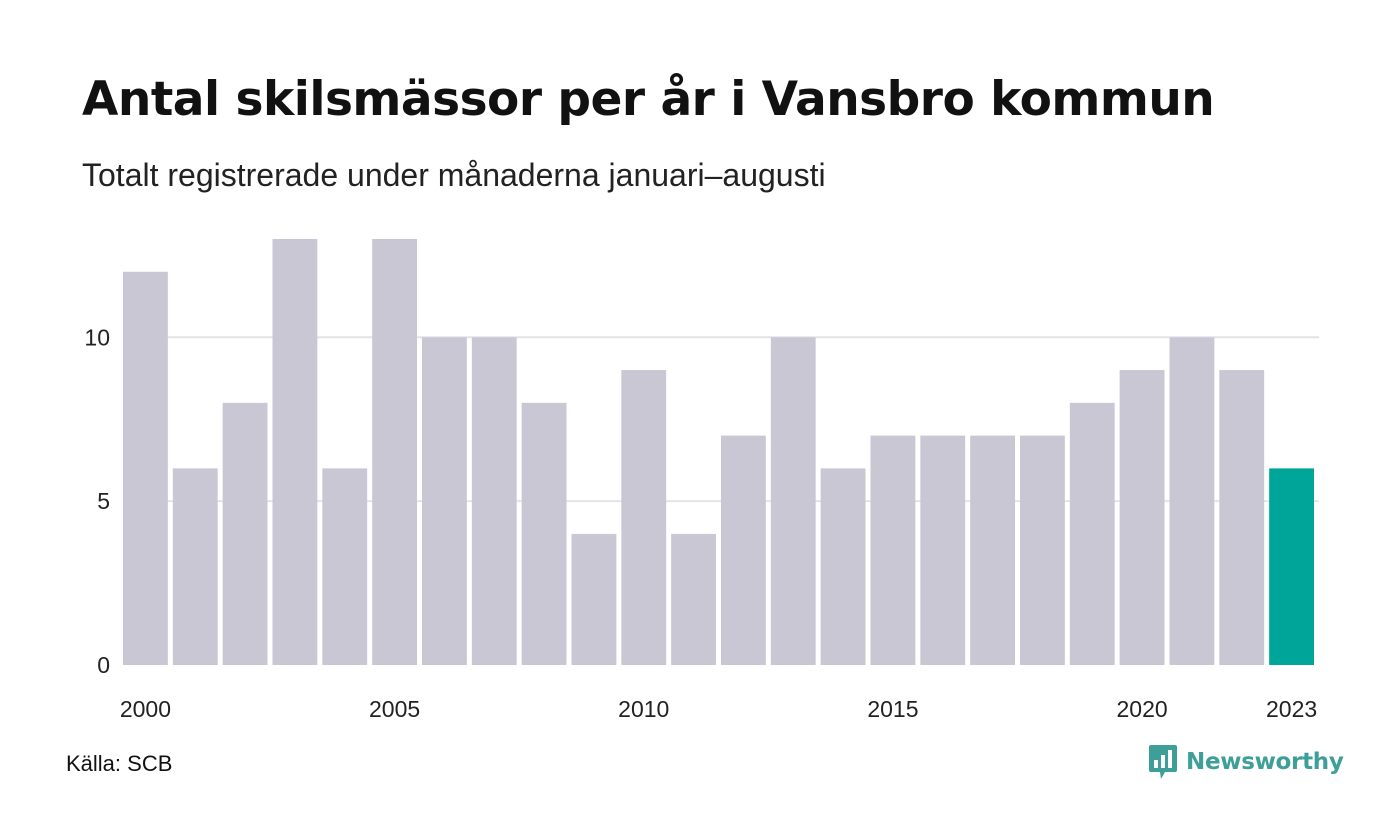  I want to click on bar-2002, so click(245, 533).